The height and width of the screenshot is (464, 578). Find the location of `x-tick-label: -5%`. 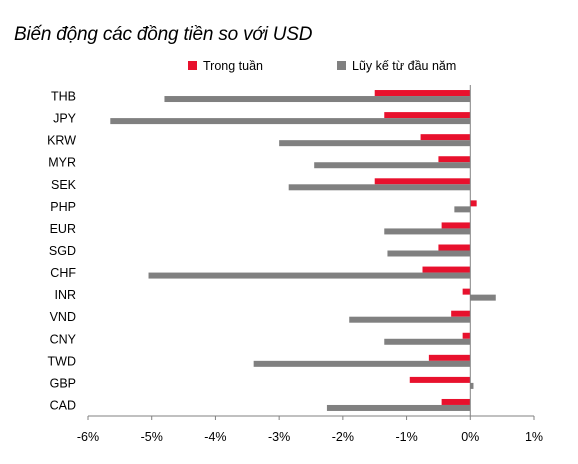

x-tick-label: -5% is located at coordinates (152, 437).